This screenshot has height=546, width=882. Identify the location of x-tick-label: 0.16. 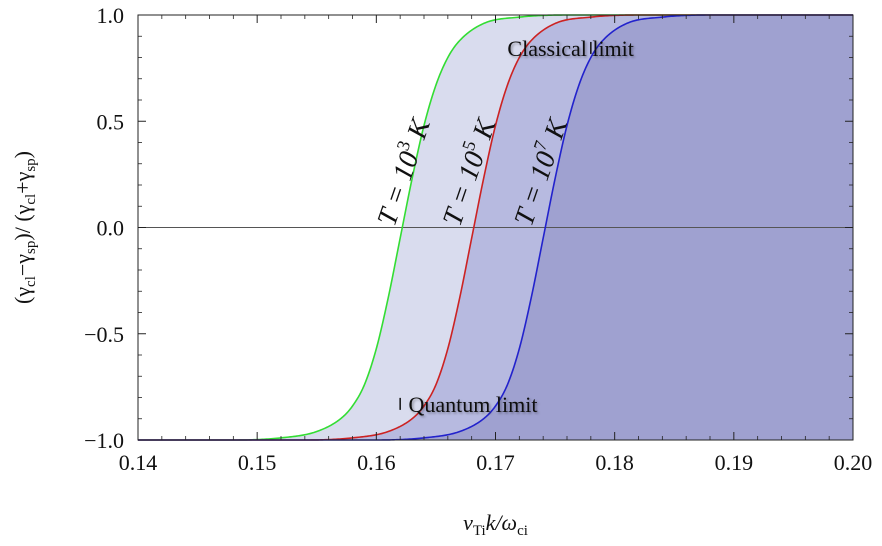
(376, 462).